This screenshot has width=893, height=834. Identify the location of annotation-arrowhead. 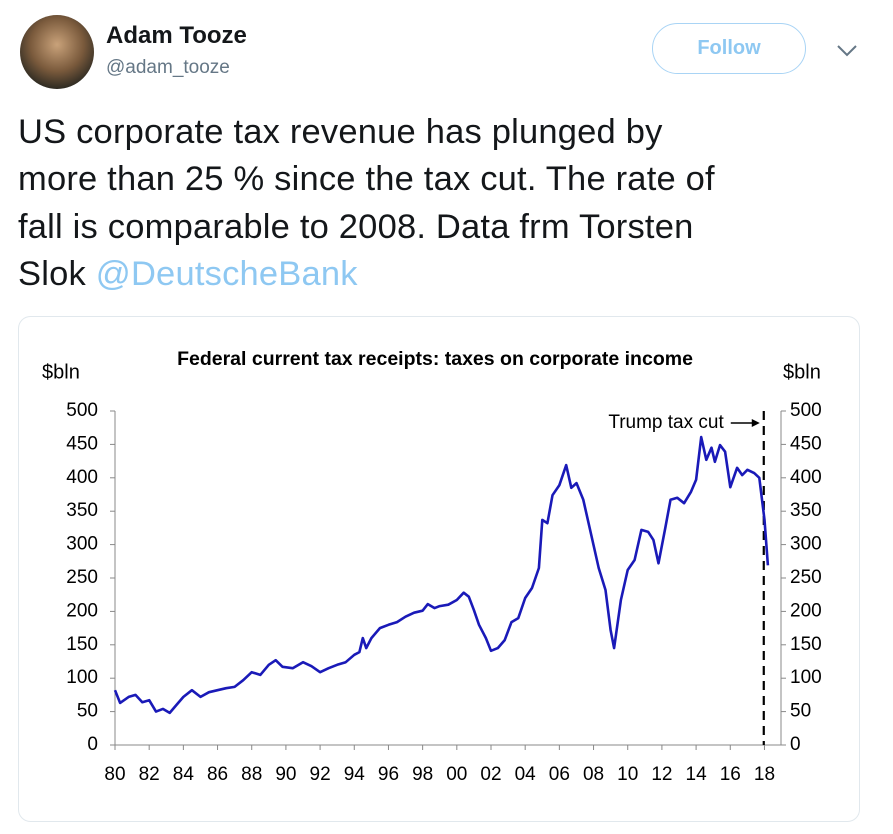
(755, 423).